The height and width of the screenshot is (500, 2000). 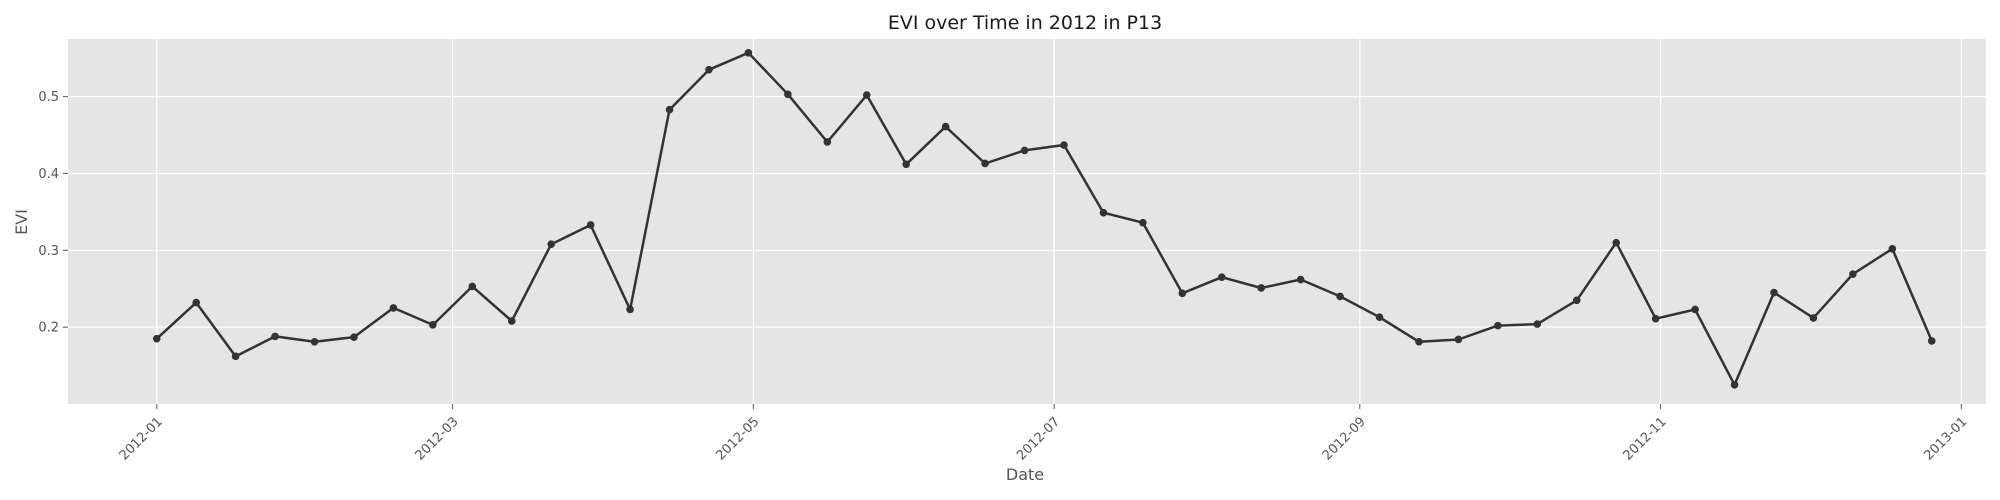 I want to click on y-tick-label: 0.3, so click(x=48, y=251).